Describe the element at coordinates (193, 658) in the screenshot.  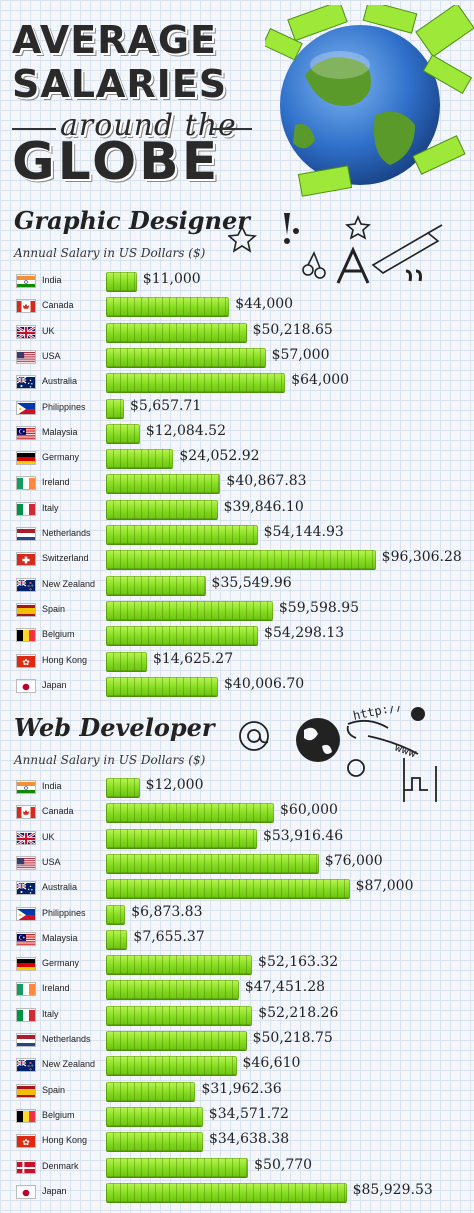
I see `salary-value-label: $14,625.27` at that location.